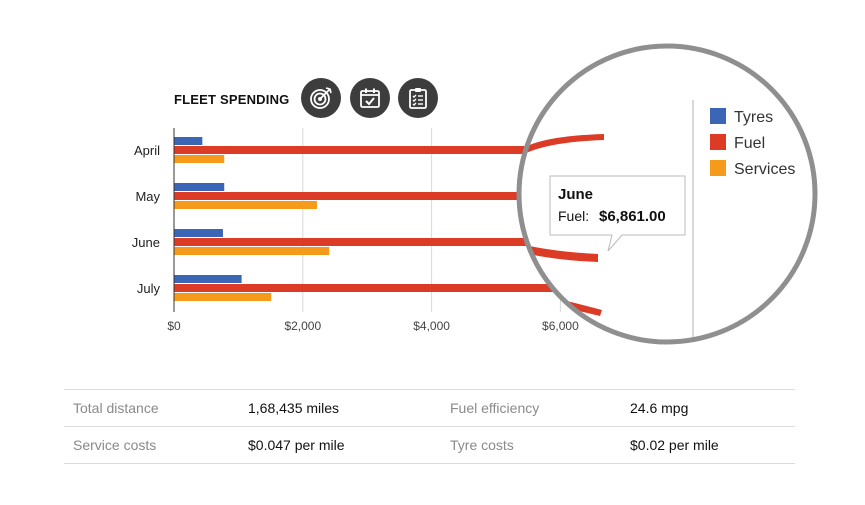 This screenshot has height=505, width=865. I want to click on calendar-check-icon, so click(370, 98).